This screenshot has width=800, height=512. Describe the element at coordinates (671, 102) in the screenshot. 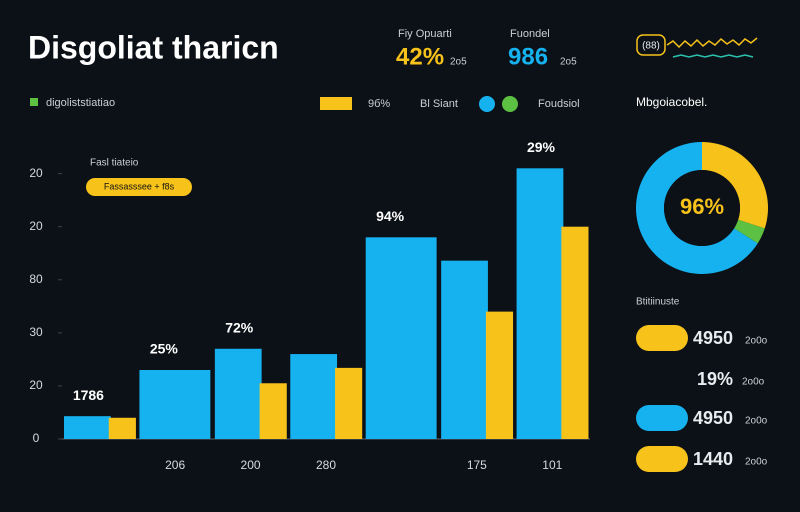

I see `pie-title: Mbgoiacobel.` at that location.